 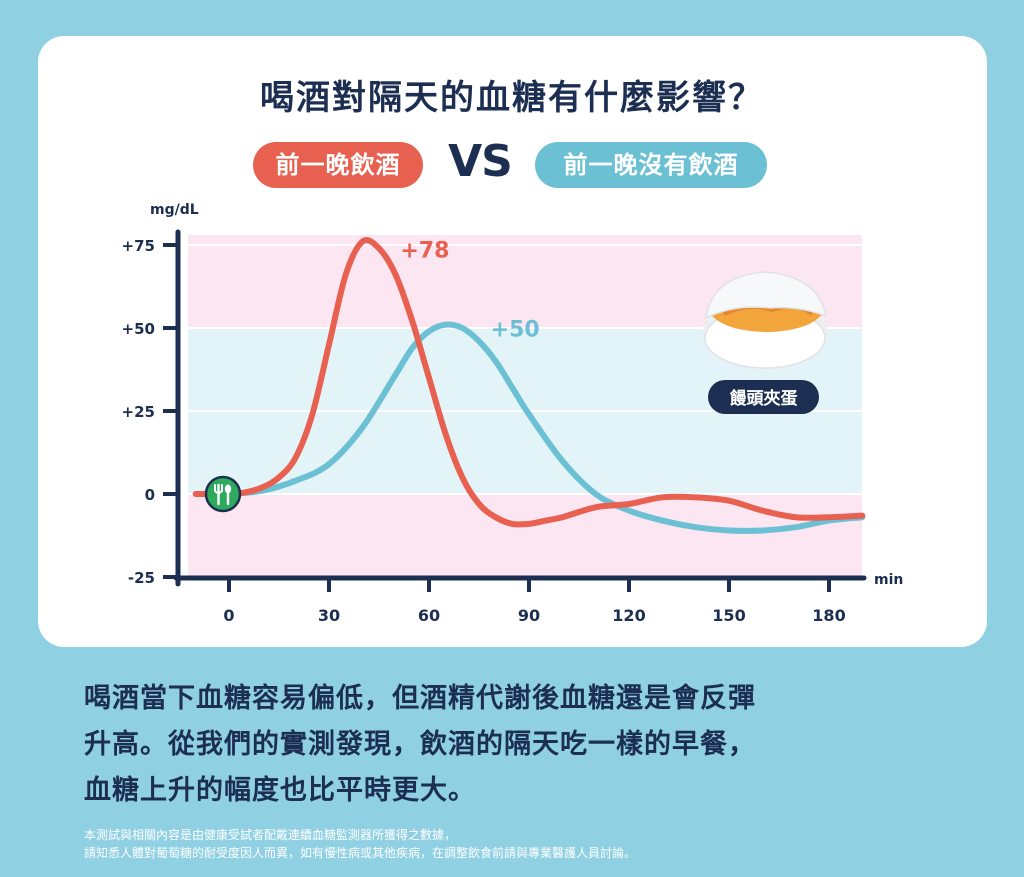 I want to click on chart-band, so click(x=525, y=535).